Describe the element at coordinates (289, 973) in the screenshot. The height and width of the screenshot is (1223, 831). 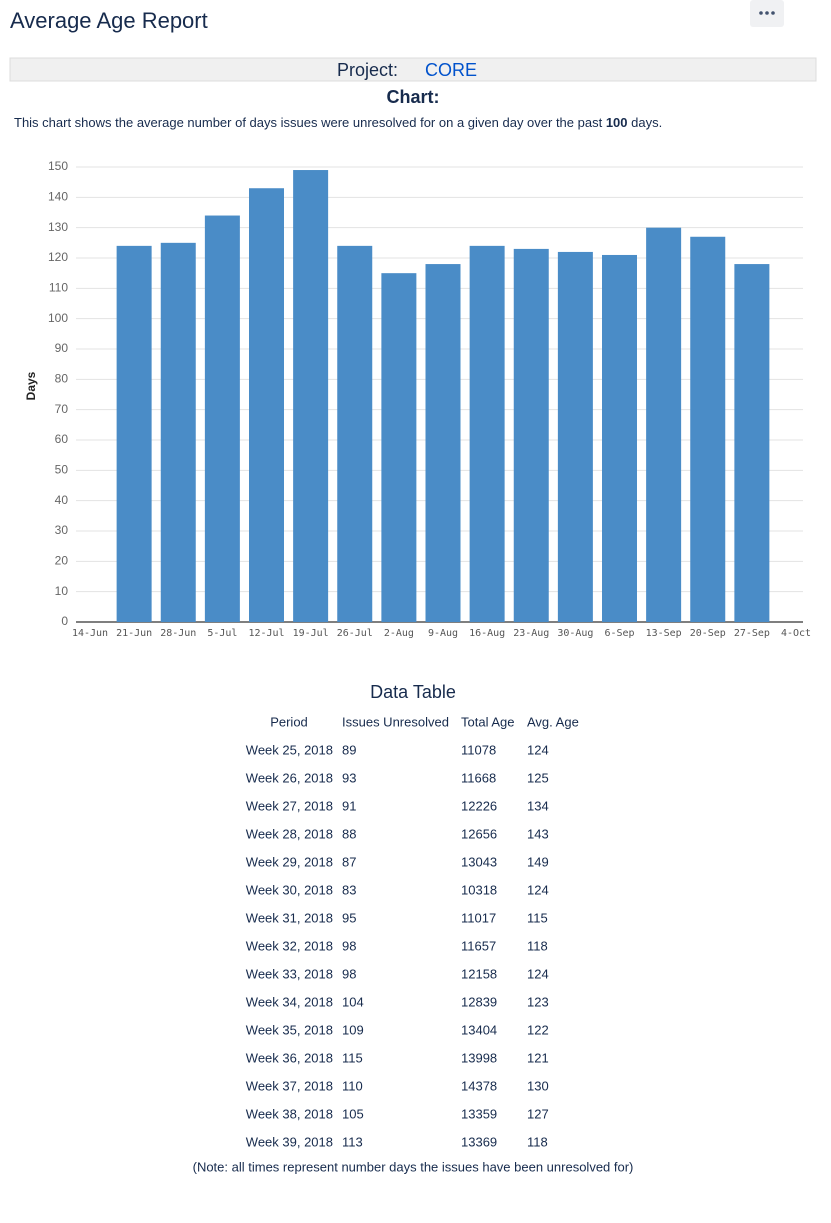
I see `table-cell: Week 33, 2018` at that location.